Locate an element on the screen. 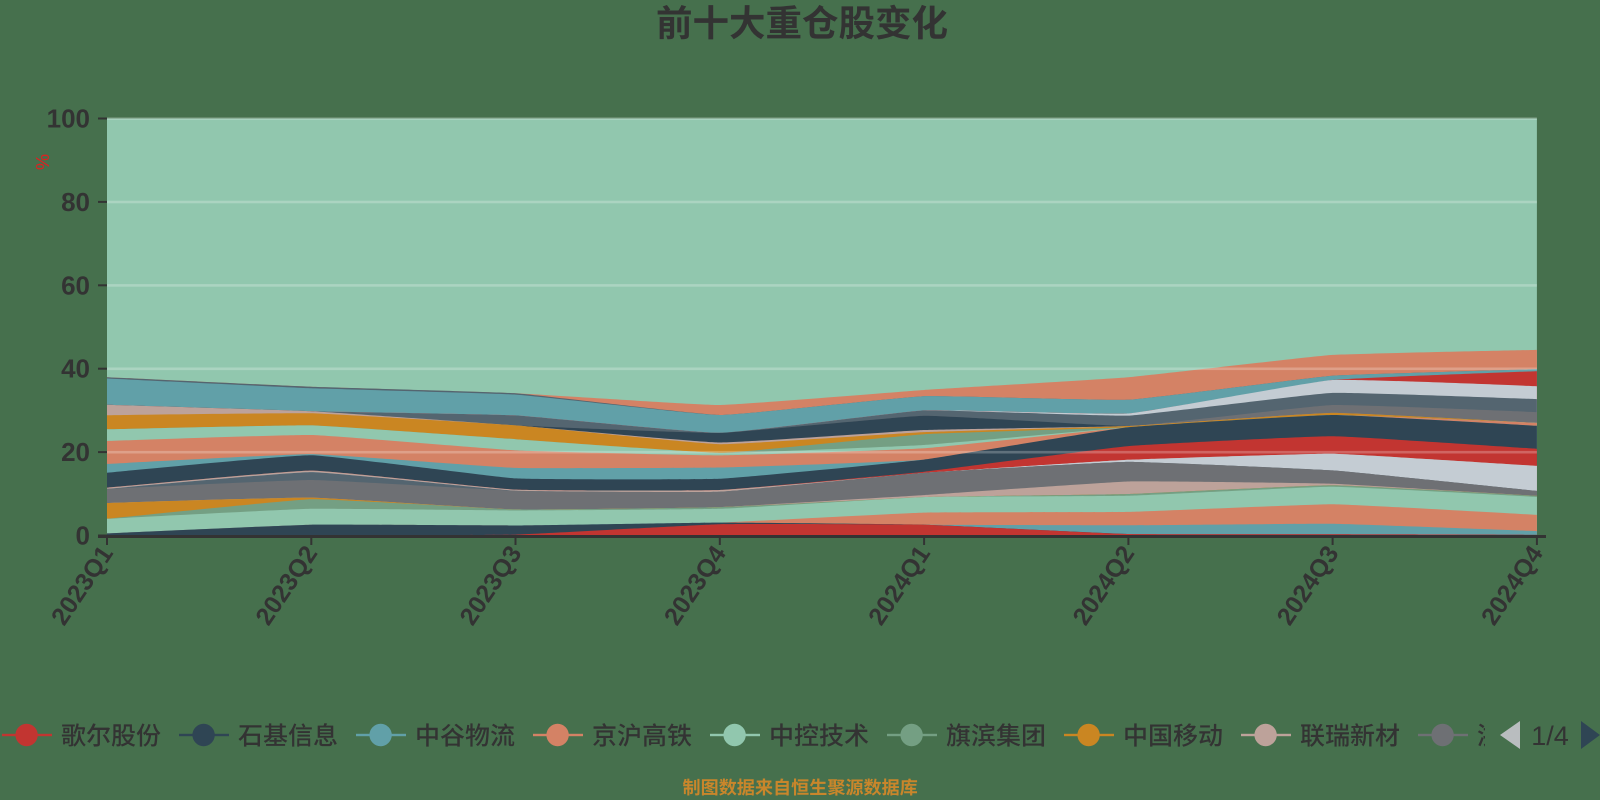  svg-text: 1/4 is located at coordinates (1550, 736).